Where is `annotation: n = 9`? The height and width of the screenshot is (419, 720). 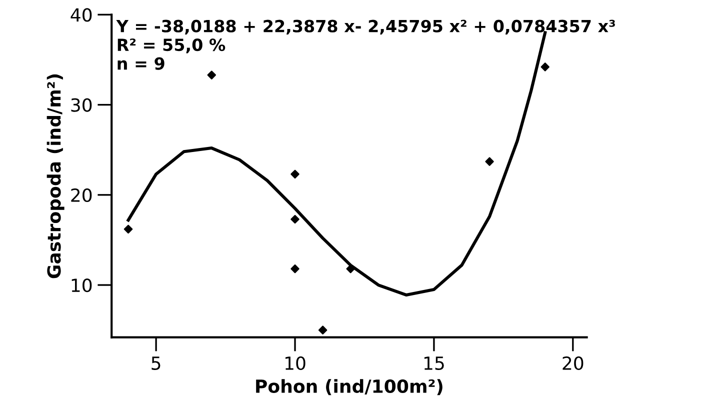 annotation: n = 9 is located at coordinates (141, 63).